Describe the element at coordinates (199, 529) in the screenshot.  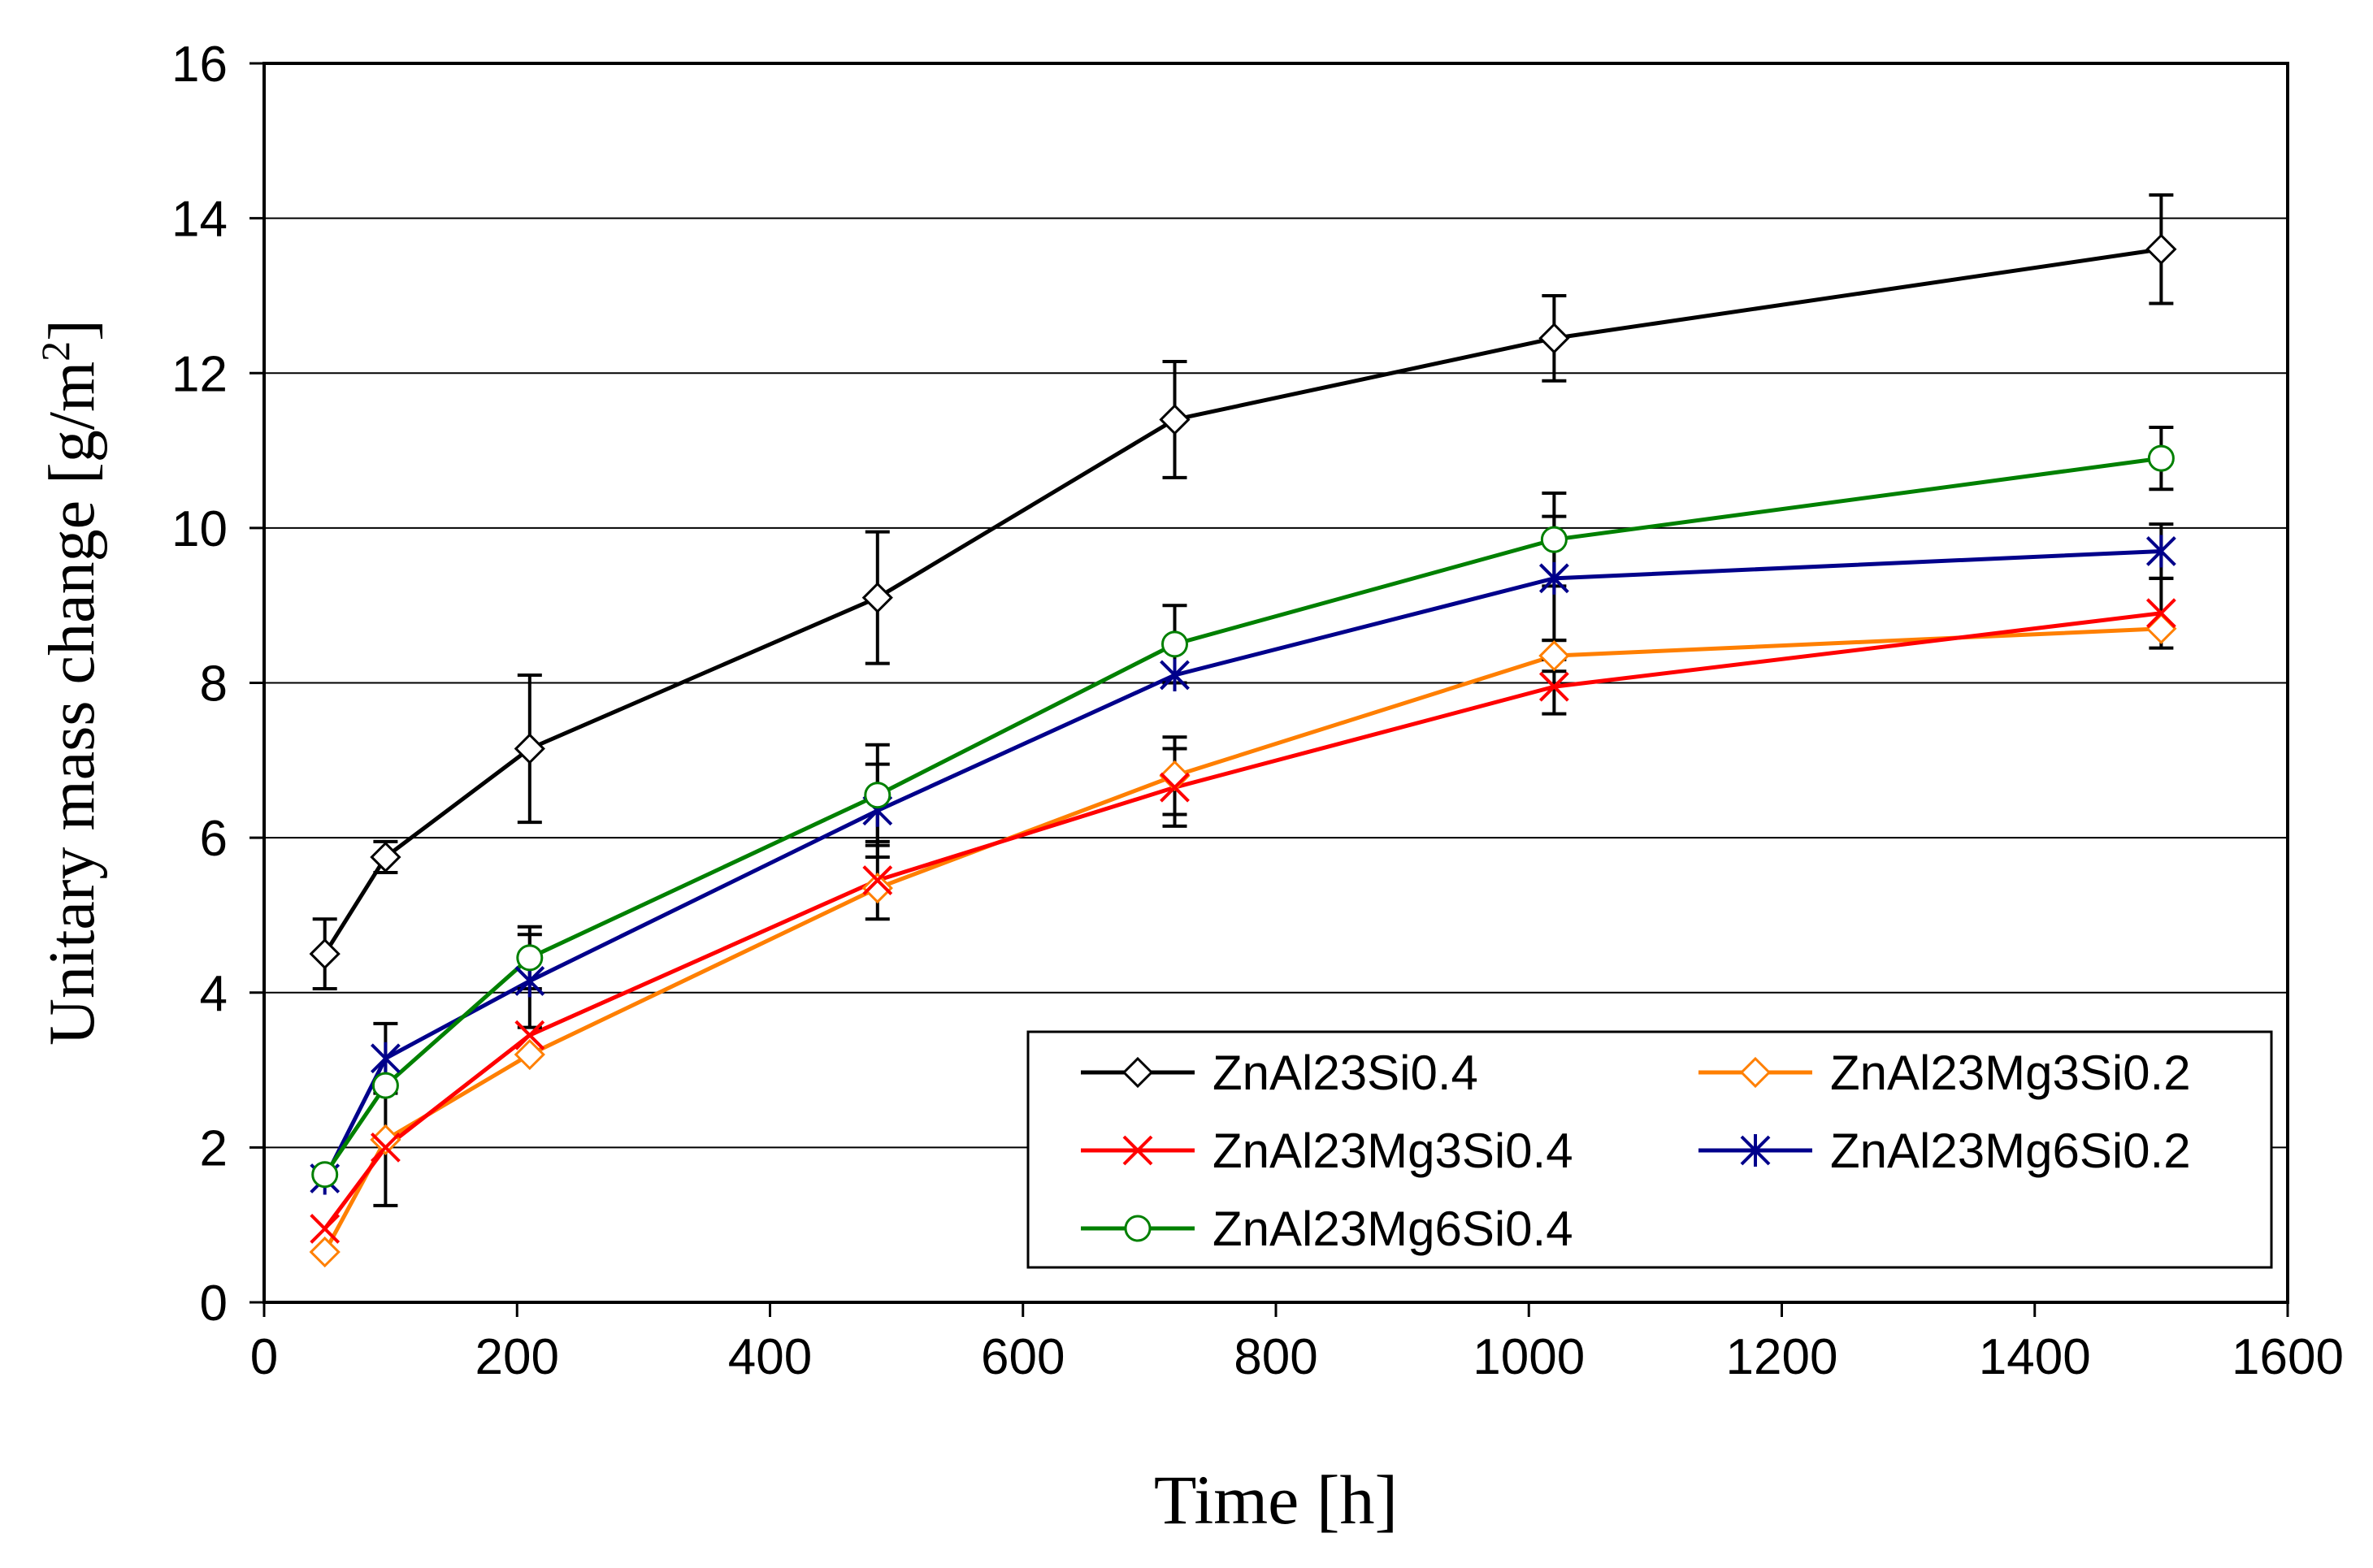
I see `y-tick-label: 10` at that location.